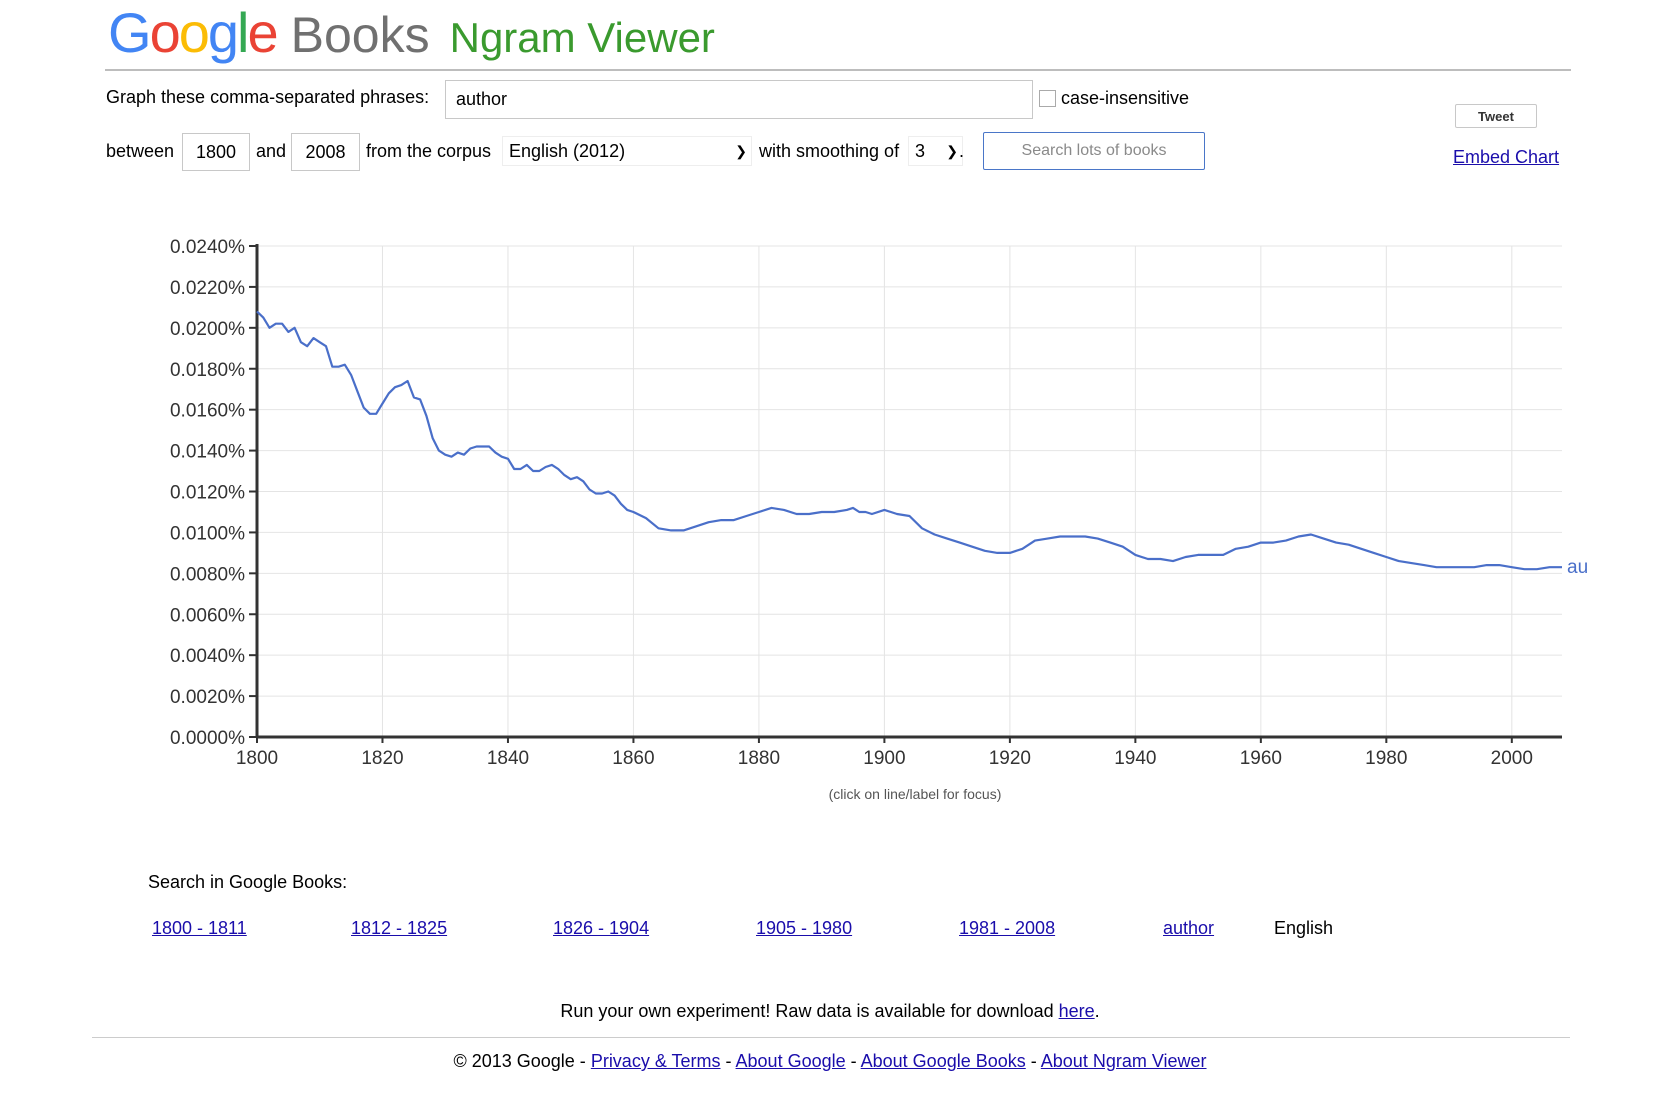 This screenshot has width=1653, height=1102. Describe the element at coordinates (271, 151) in the screenshot. I see `and-label: and` at that location.